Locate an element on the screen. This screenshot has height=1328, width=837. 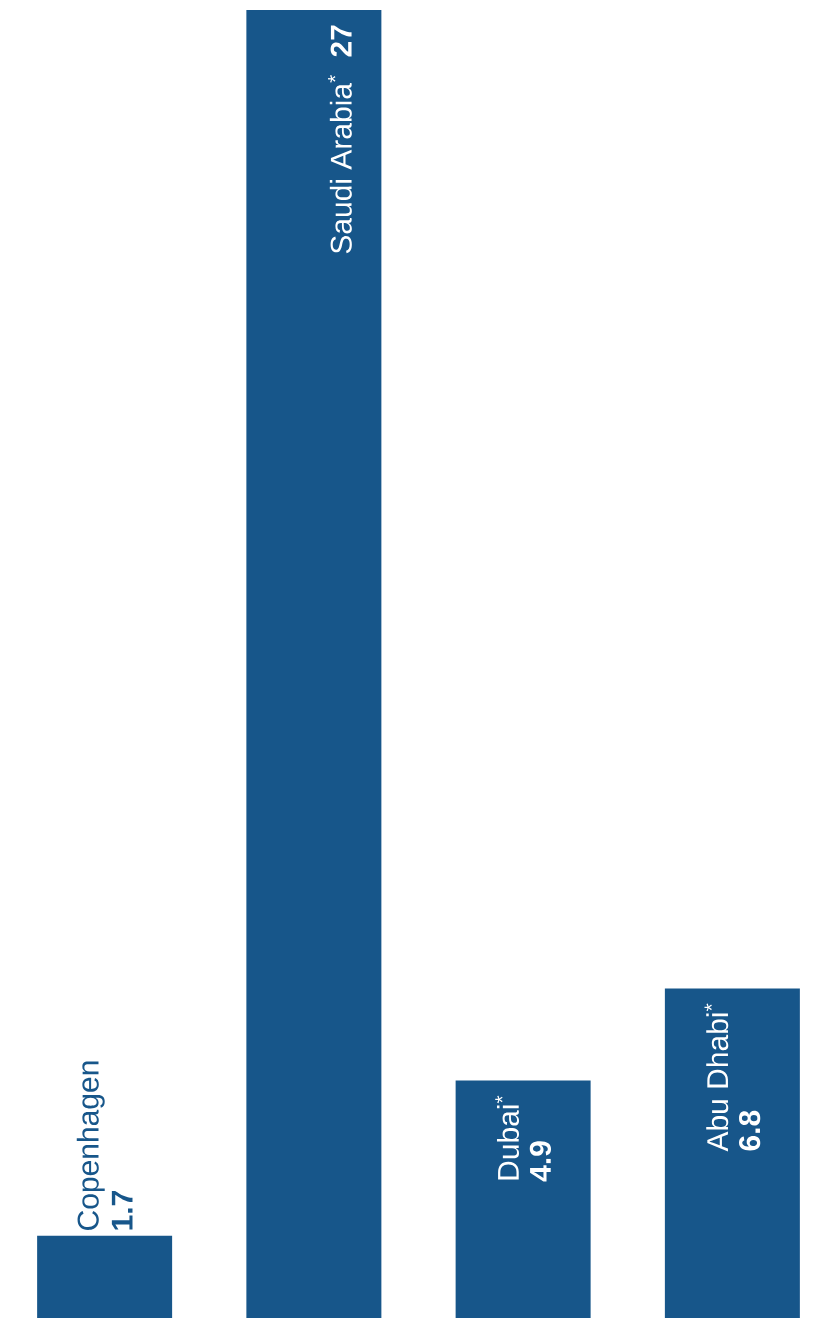
data-label: 27 is located at coordinates (341, 41).